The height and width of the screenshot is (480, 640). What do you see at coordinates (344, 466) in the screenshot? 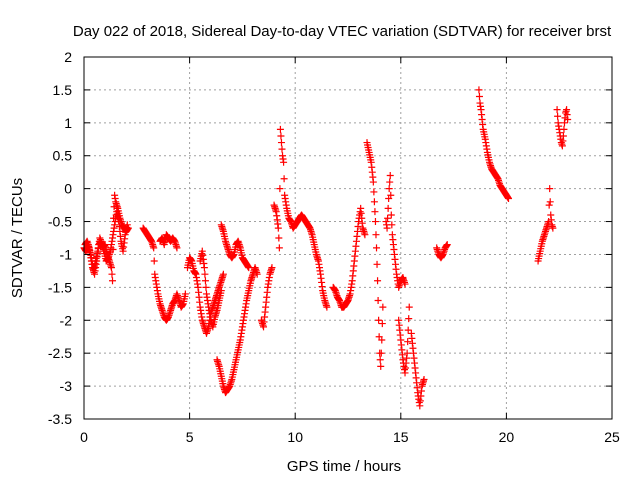
I see `x-axis-label: GPS time / hours` at bounding box center [344, 466].